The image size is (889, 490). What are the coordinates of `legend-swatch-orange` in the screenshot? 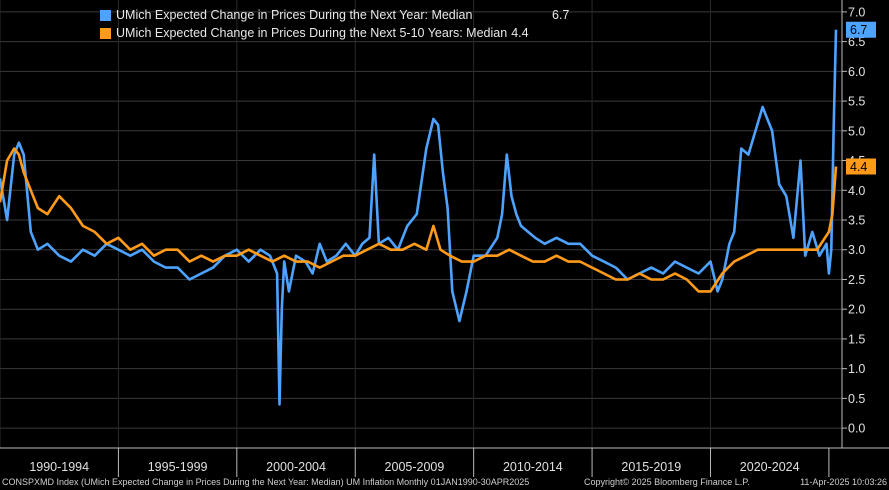 It's located at (105, 33).